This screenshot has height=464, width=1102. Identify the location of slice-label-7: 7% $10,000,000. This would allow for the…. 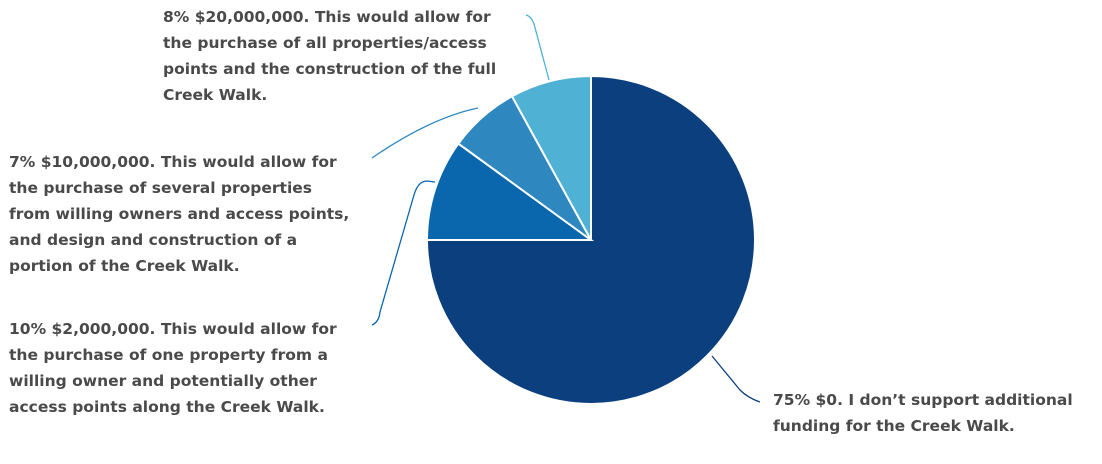
(179, 214).